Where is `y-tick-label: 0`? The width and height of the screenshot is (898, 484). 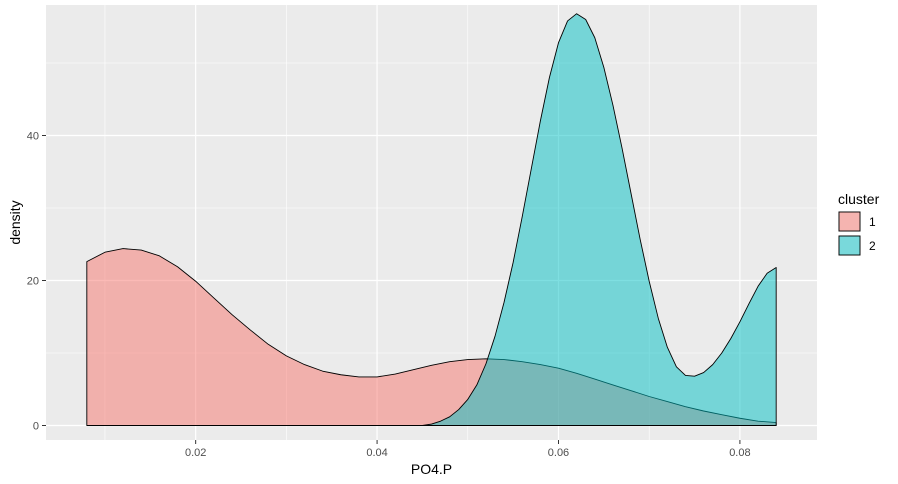
y-tick-label: 0 is located at coordinates (36, 427).